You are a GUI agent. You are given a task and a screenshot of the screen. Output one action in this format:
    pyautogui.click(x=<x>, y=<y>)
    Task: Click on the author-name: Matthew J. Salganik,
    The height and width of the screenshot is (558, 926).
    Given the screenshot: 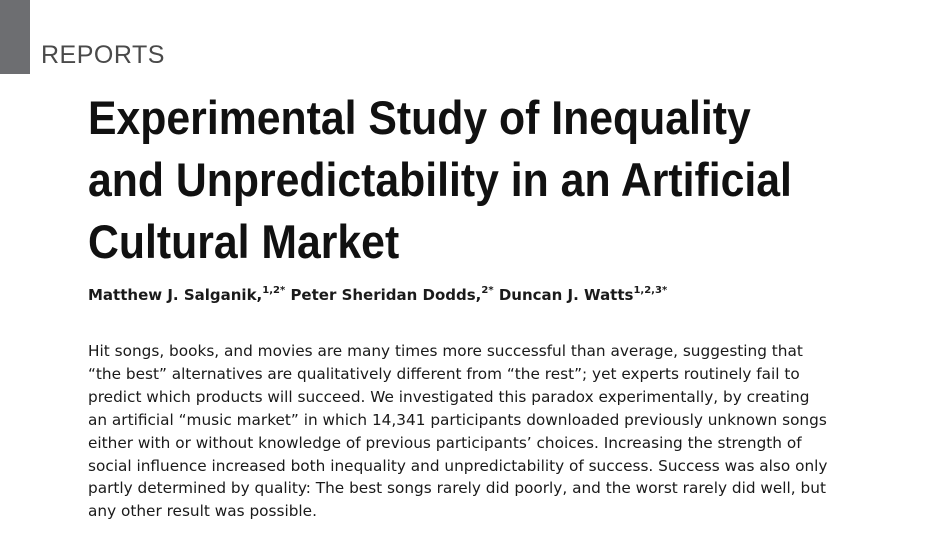 What is the action you would take?
    pyautogui.click(x=175, y=295)
    